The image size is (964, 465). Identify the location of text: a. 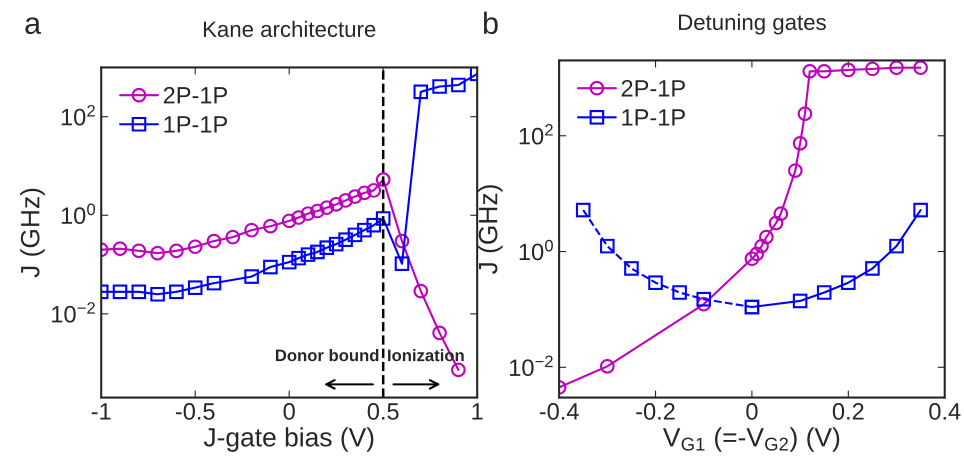
(33, 25).